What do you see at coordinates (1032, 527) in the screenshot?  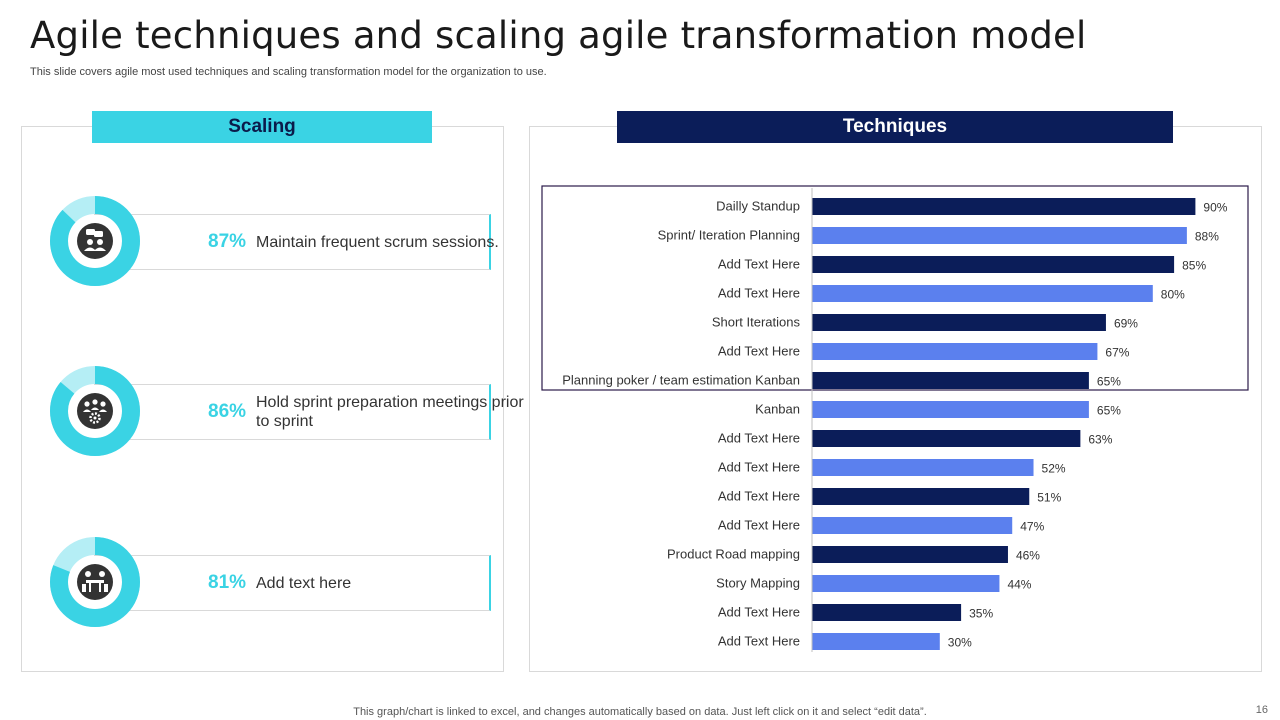 I see `data-label: 47%` at bounding box center [1032, 527].